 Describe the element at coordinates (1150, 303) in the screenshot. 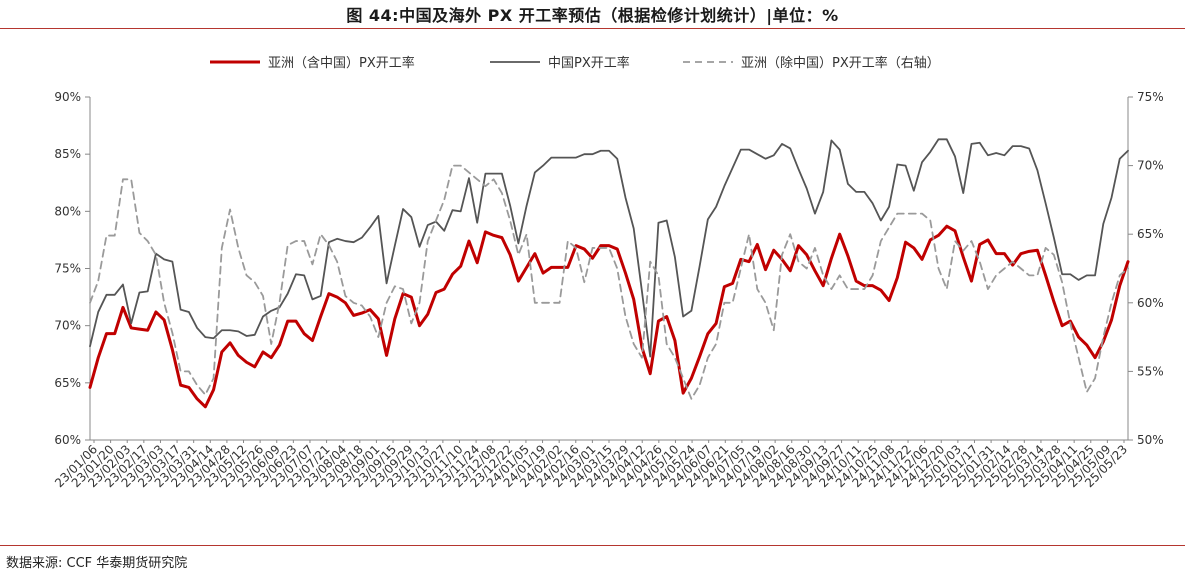

I see `y-right-tick-label: 60%` at that location.